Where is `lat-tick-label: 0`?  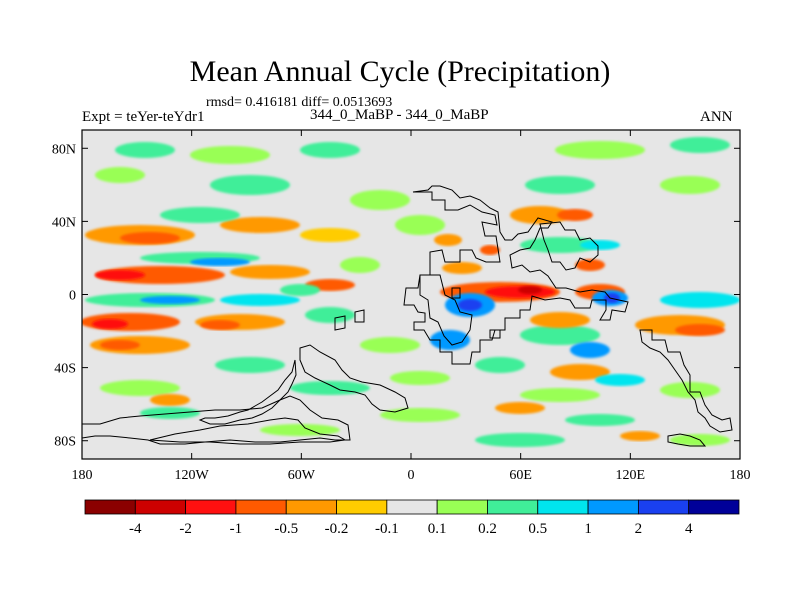
lat-tick-label: 0 is located at coordinates (72, 296).